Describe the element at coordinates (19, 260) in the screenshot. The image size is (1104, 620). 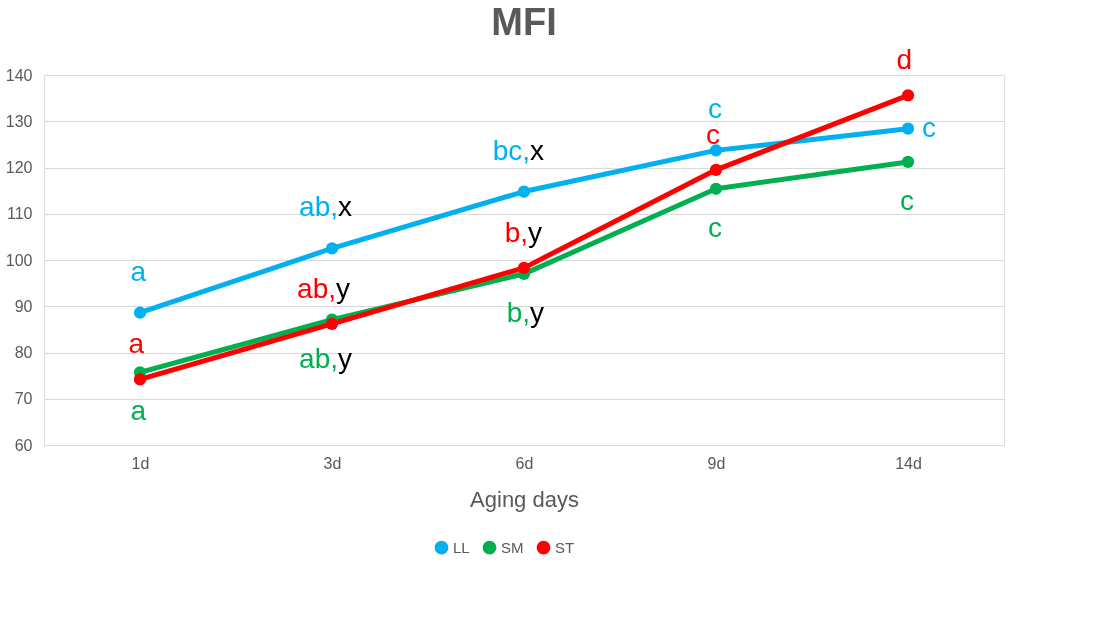
I see `y-tick-label: 100` at that location.